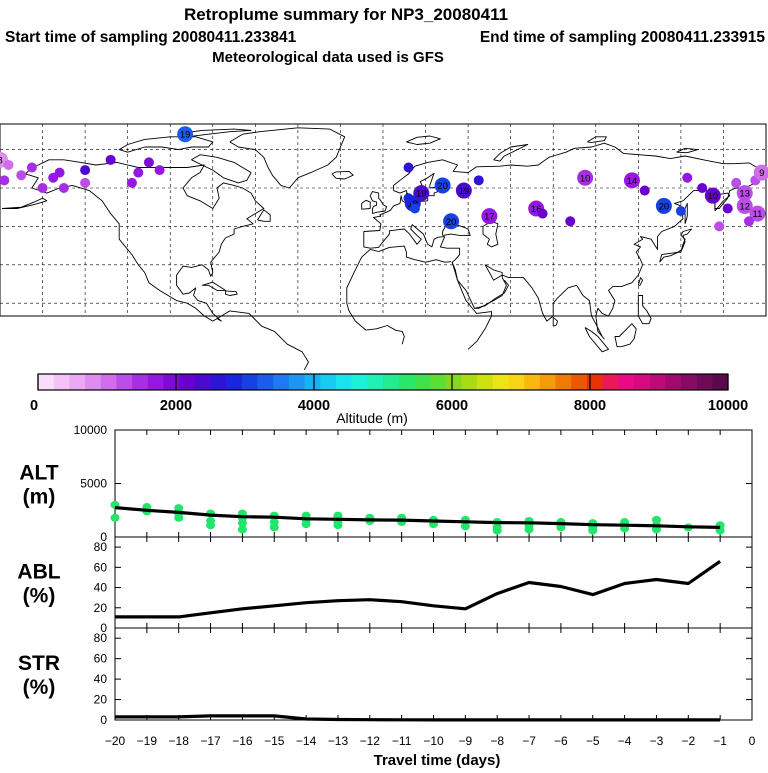 This screenshot has height=773, width=768. Describe the element at coordinates (389, 399) in the screenshot. I see `altitude-colorbar: 0 2000 4000 6000 8000 10000 Altitude (m)` at that location.